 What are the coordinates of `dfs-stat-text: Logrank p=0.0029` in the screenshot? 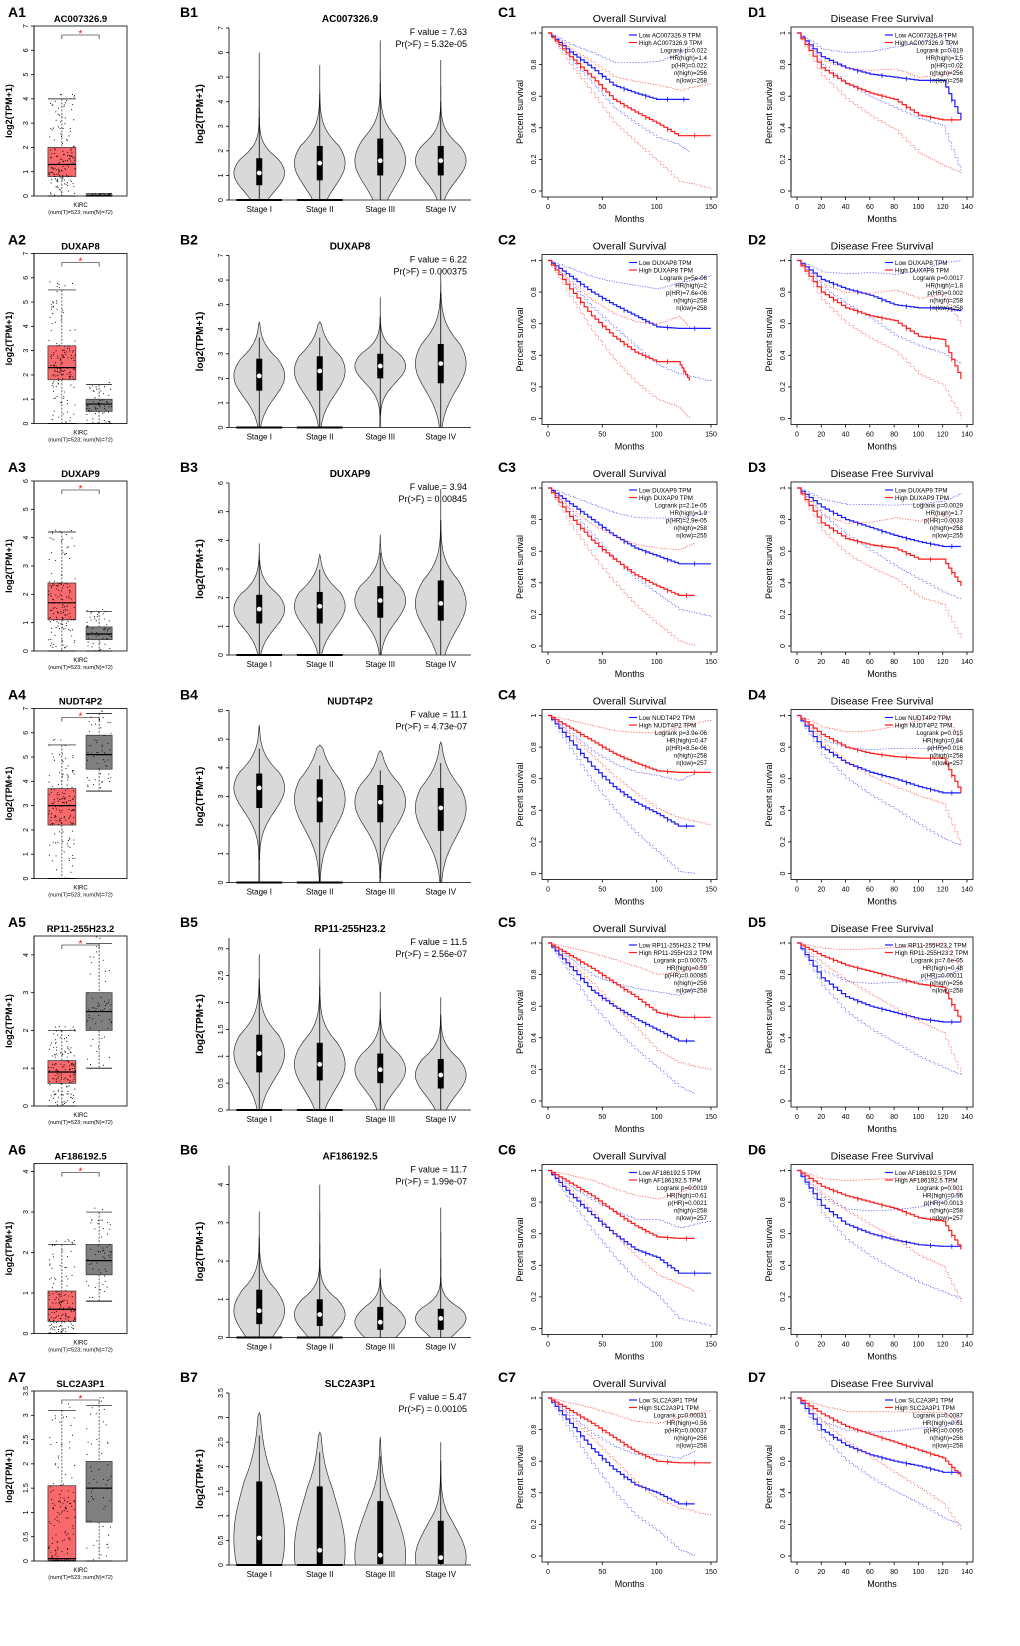 It's located at (938, 506).